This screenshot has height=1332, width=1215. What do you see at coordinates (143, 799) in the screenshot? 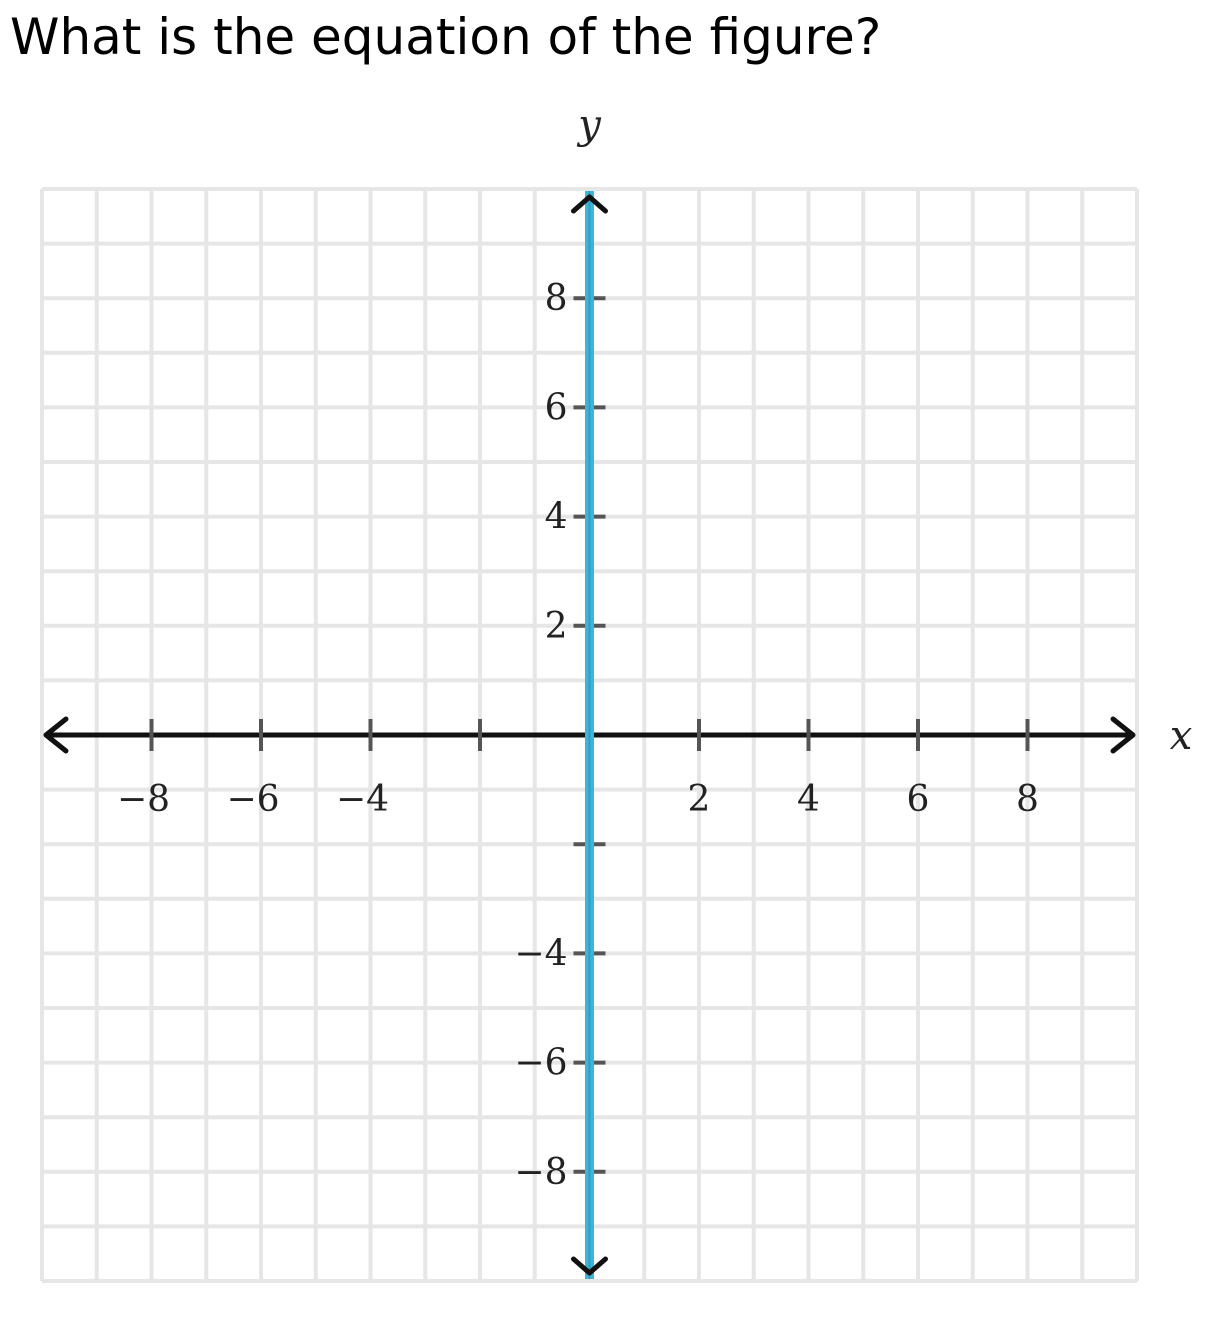
I see `x-tick-label: −8` at bounding box center [143, 799].